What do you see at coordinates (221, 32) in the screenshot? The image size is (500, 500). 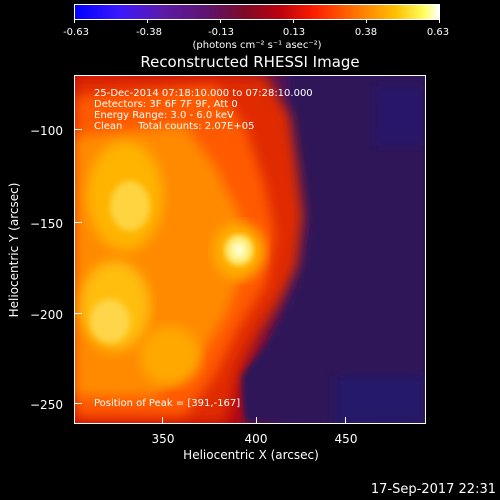 I see `colorbar-label: -0.13` at bounding box center [221, 32].